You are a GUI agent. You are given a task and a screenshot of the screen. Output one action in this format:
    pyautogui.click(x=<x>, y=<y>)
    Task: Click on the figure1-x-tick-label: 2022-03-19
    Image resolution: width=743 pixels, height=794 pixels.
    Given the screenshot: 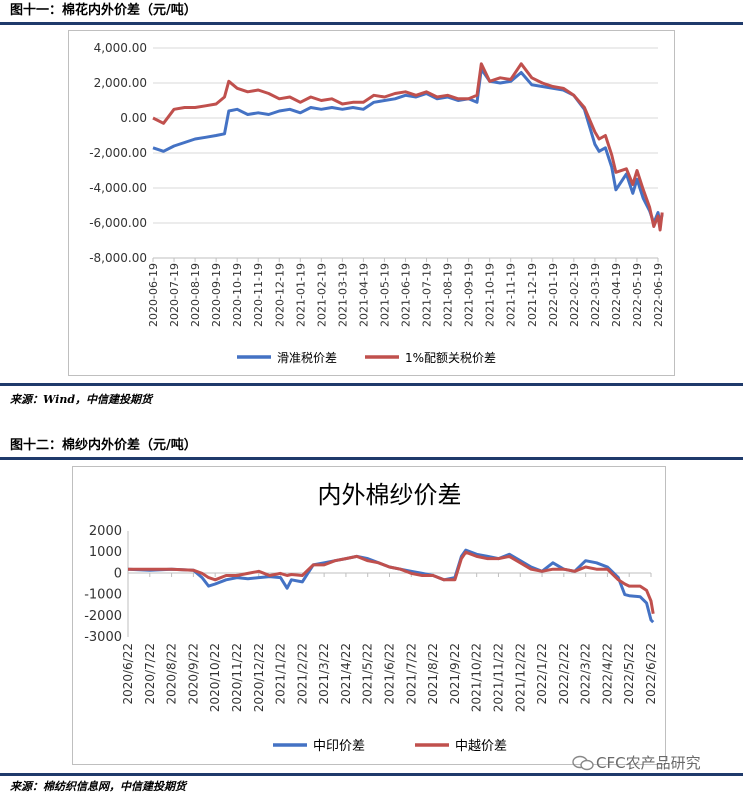 What is the action you would take?
    pyautogui.click(x=595, y=295)
    